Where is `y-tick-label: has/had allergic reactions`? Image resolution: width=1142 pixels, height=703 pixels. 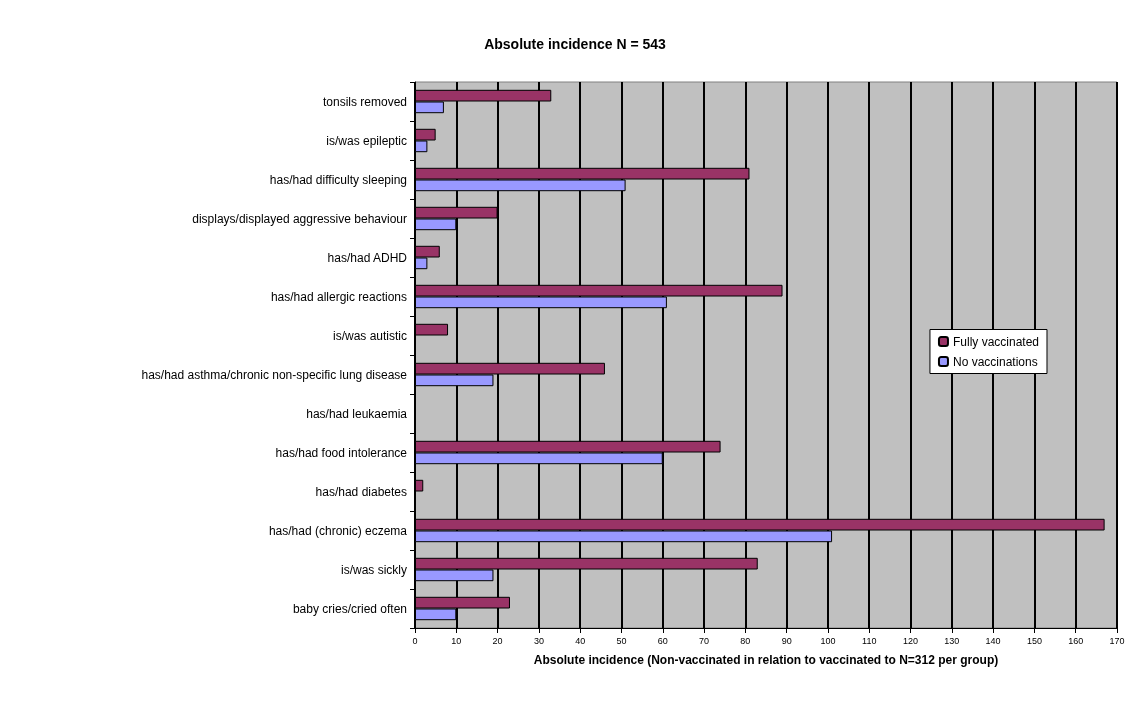
y-tick-label: has/had allergic reactions is located at coordinates (338, 296).